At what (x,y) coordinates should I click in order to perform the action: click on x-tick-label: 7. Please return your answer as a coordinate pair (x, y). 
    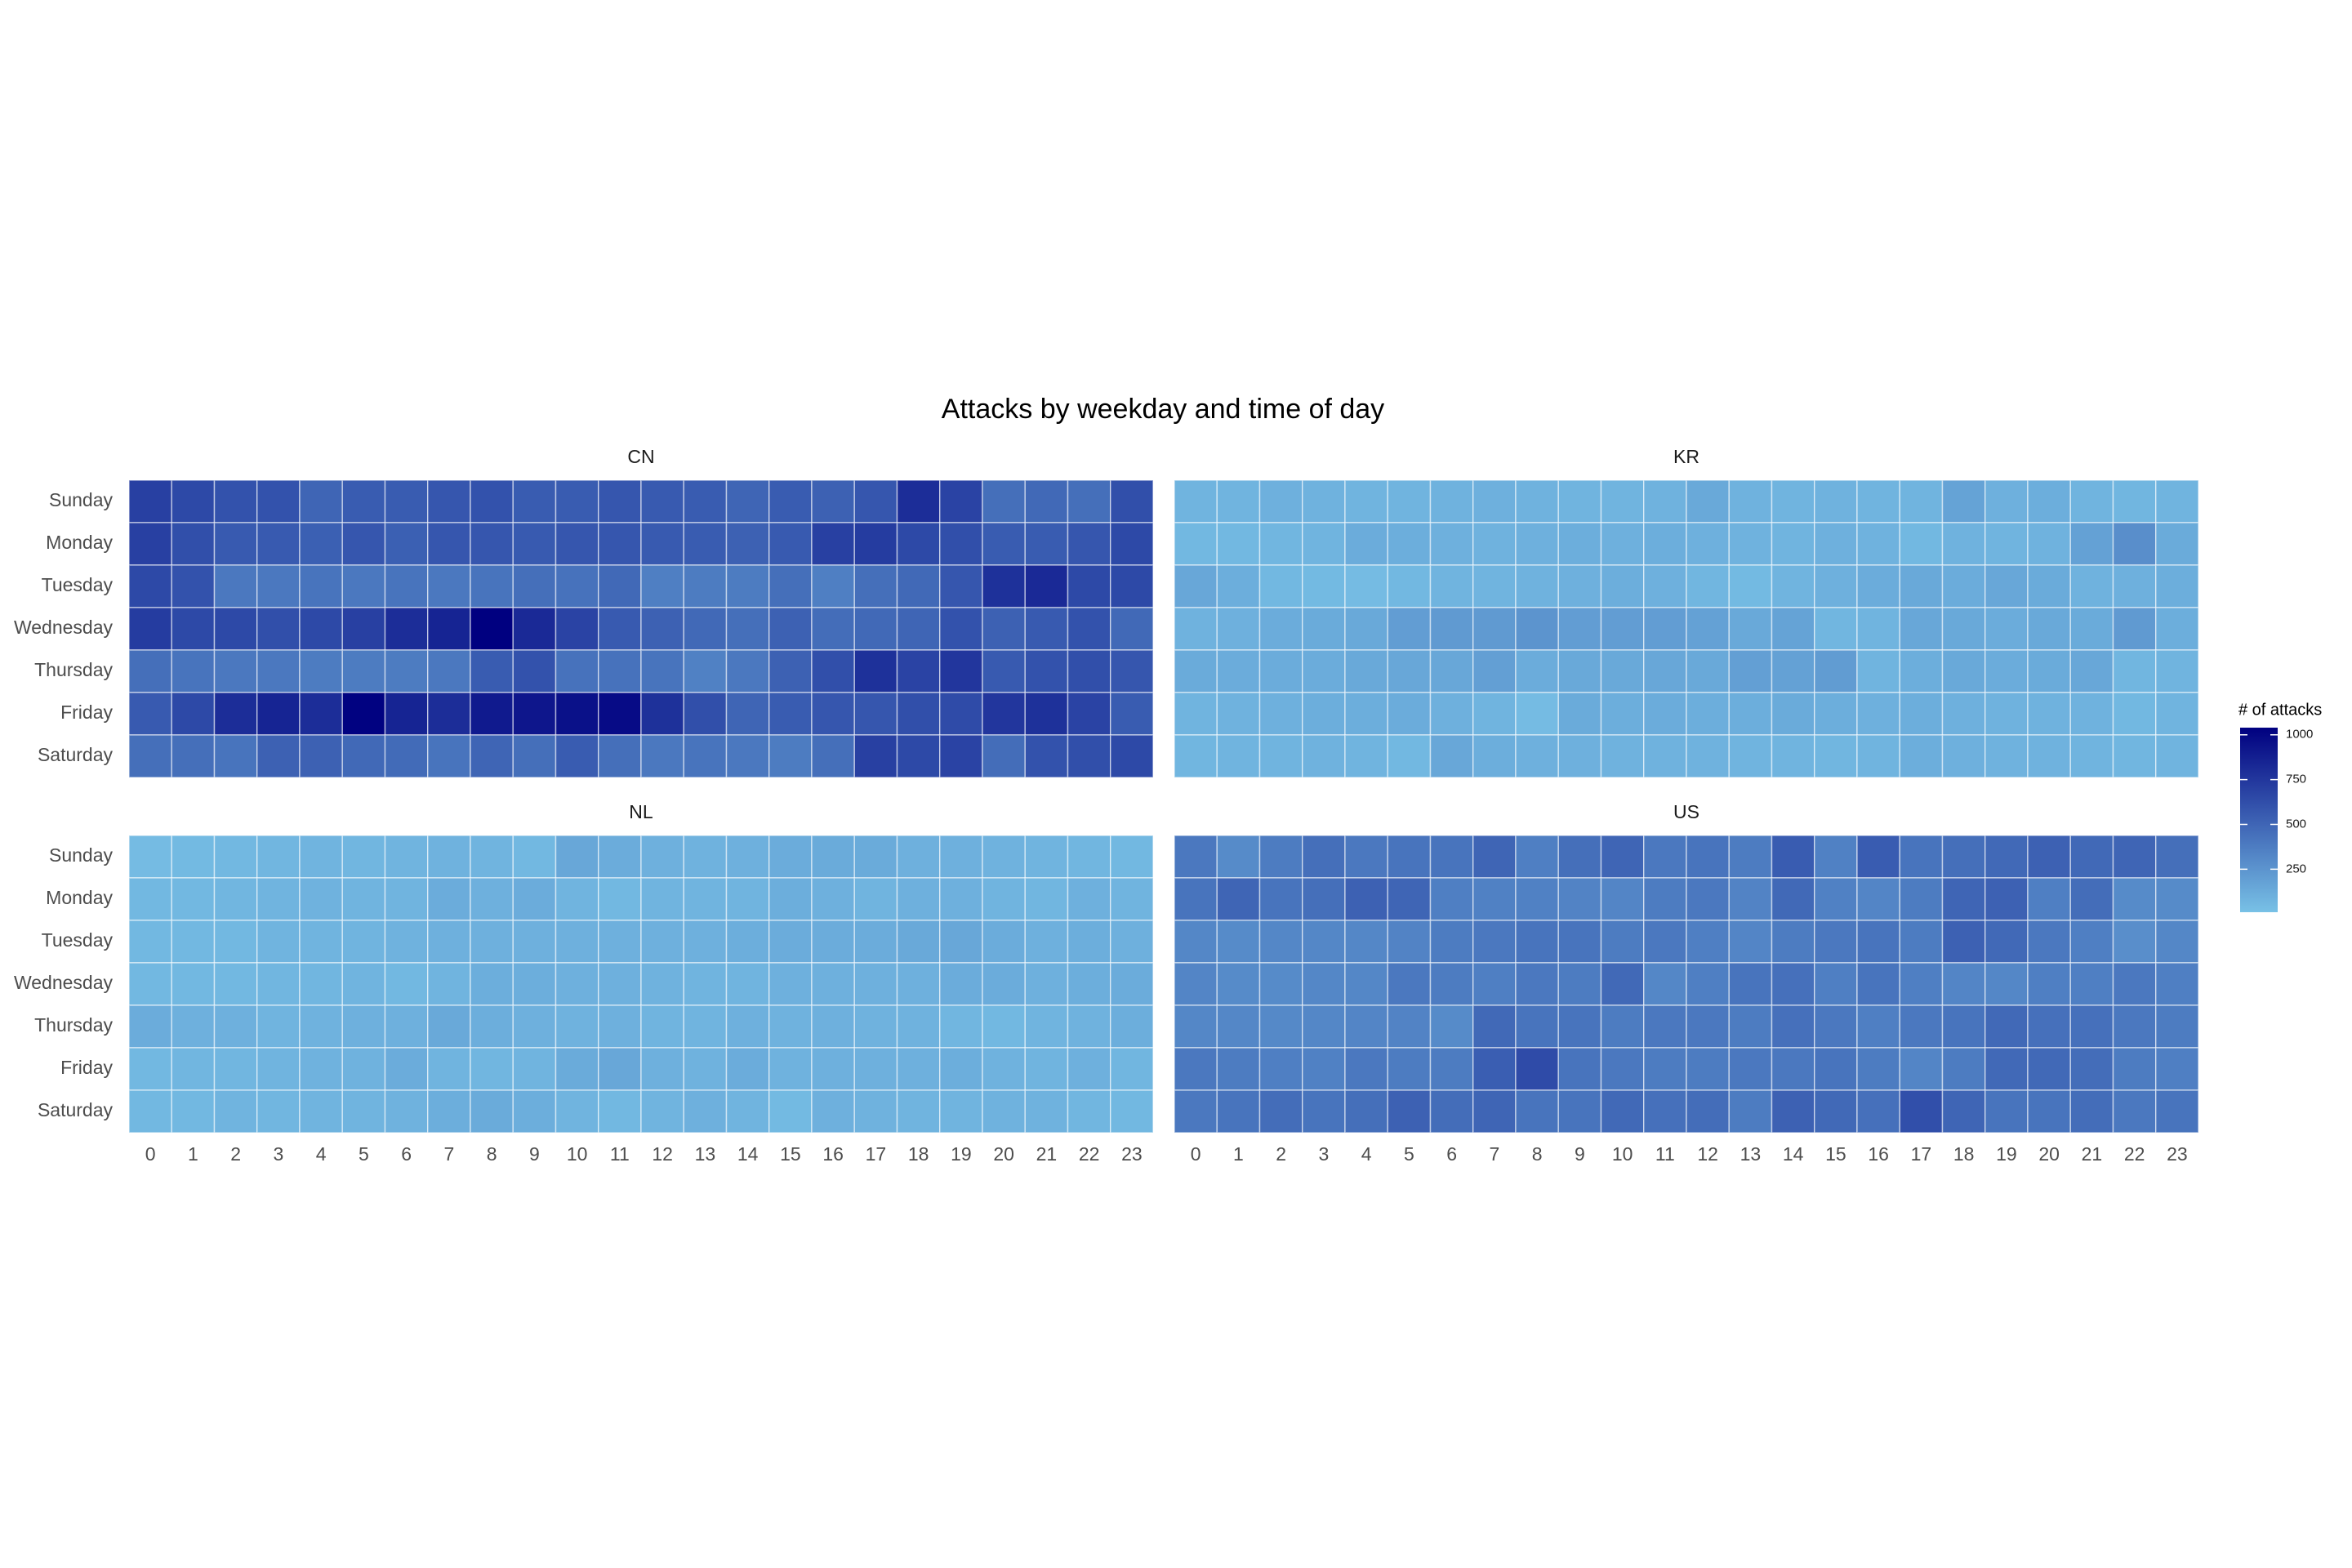
    Looking at the image, I should click on (1494, 1154).